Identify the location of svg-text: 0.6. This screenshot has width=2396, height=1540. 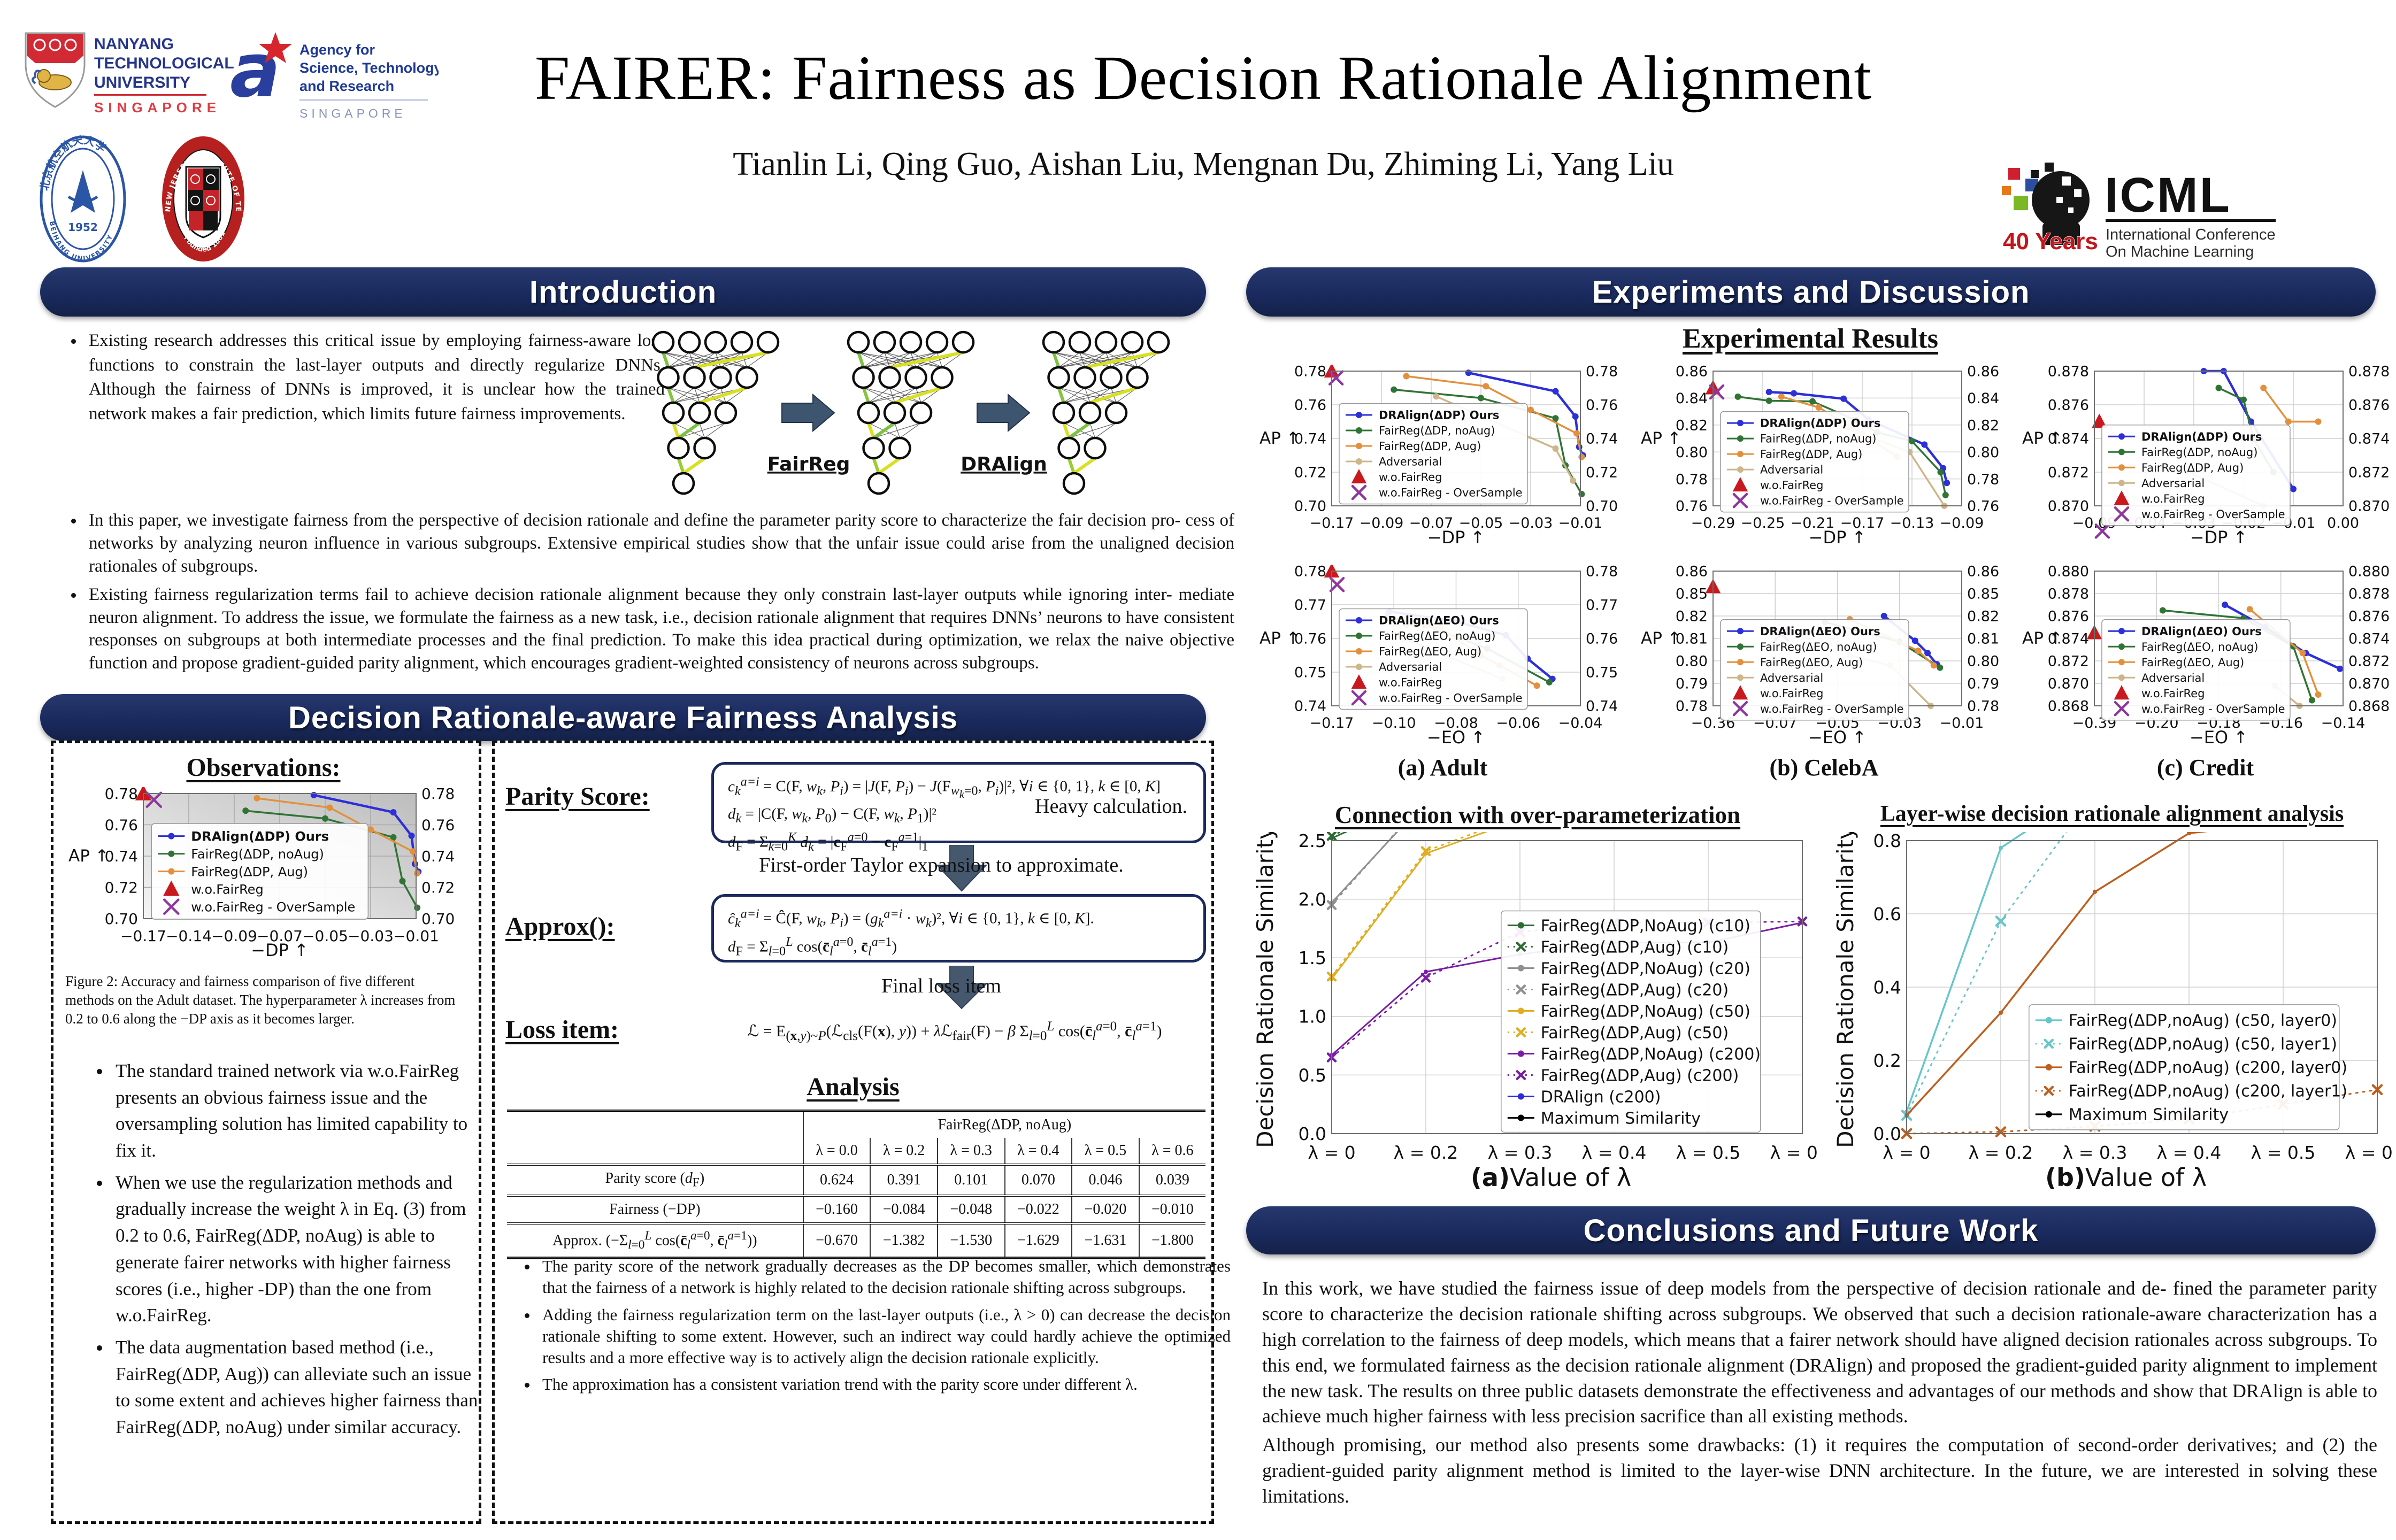
(1887, 914).